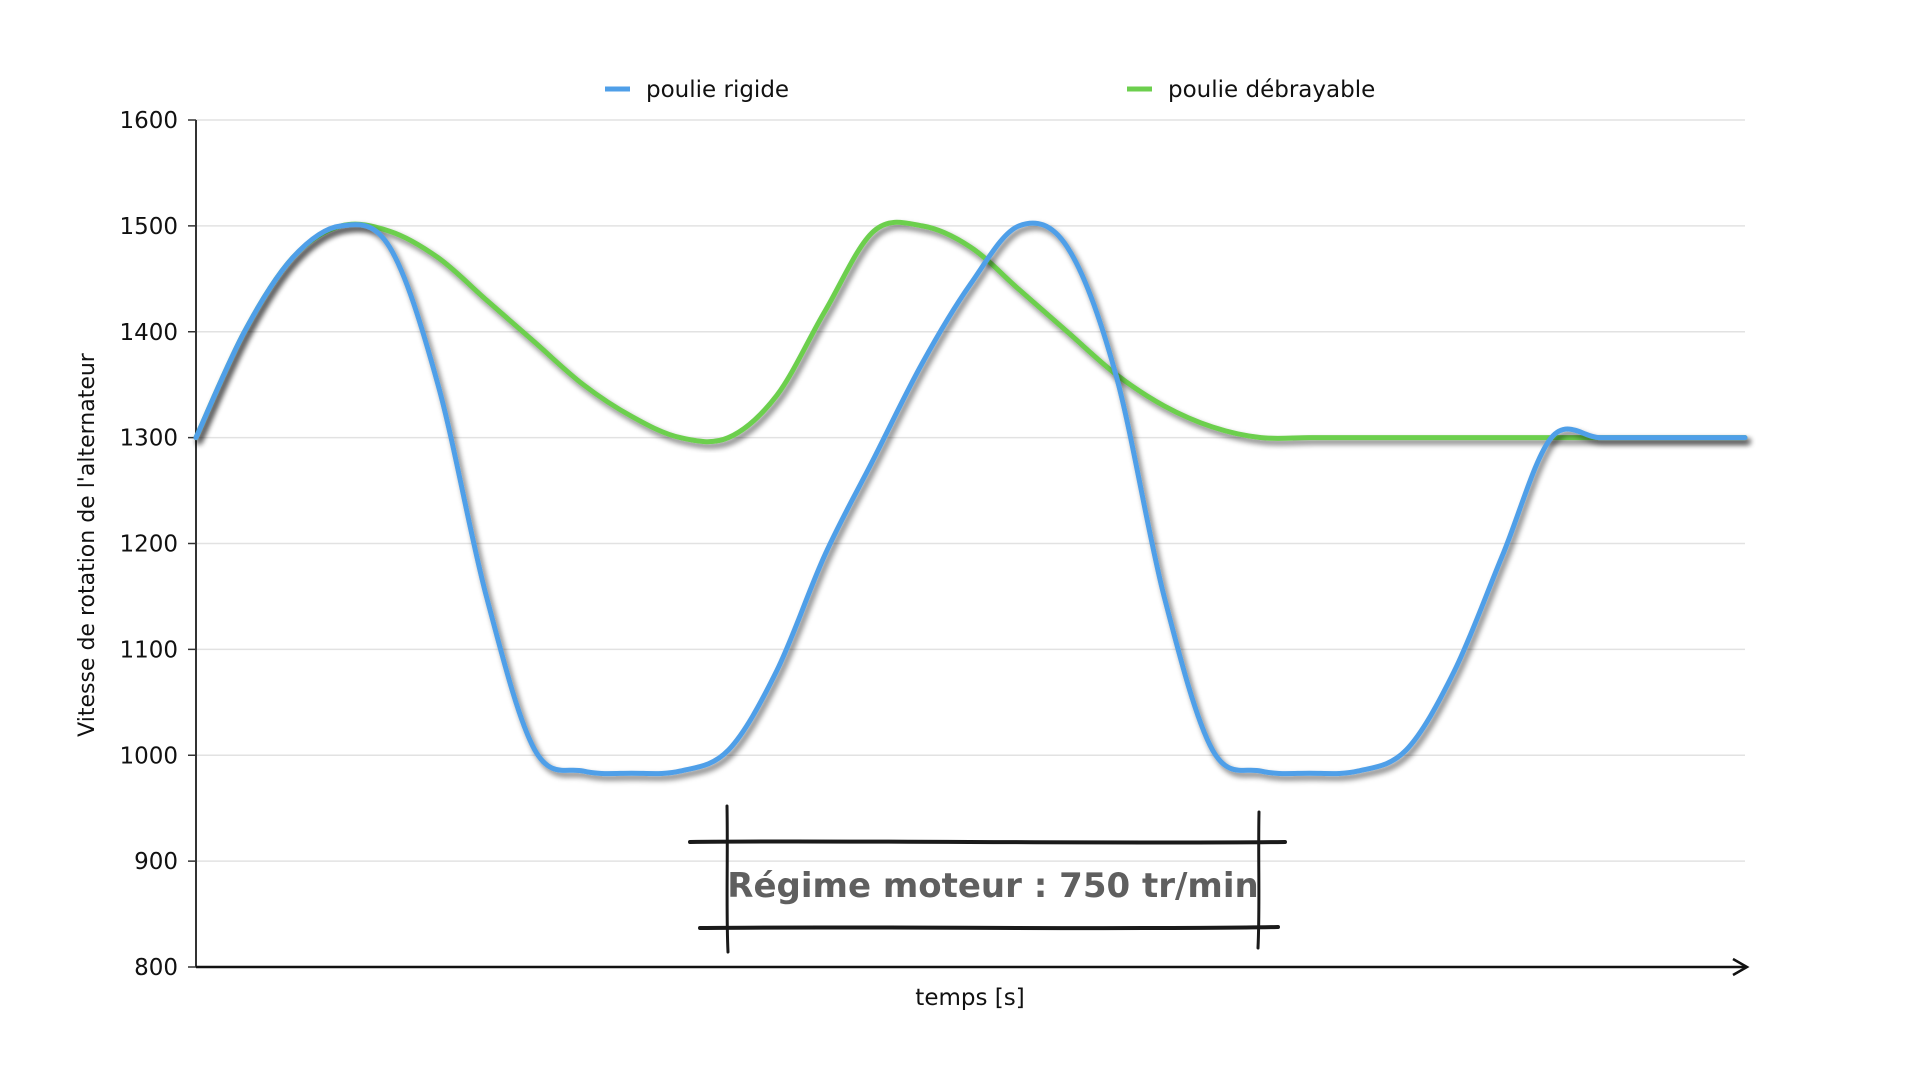 The height and width of the screenshot is (1080, 1920). Describe the element at coordinates (969, 998) in the screenshot. I see `x-axis-label: temps [s]` at that location.